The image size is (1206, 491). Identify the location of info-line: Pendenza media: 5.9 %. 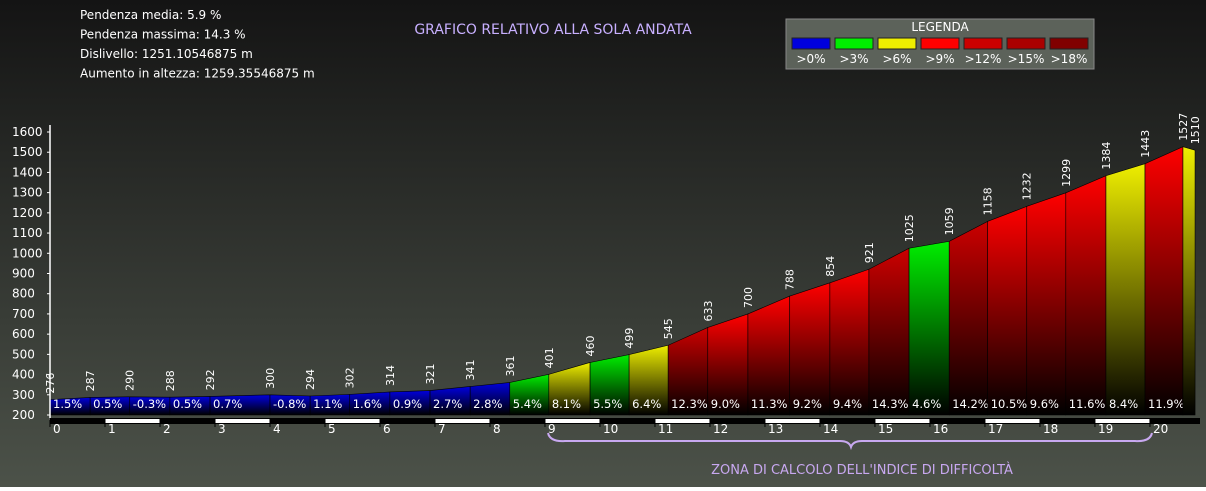
(150, 15).